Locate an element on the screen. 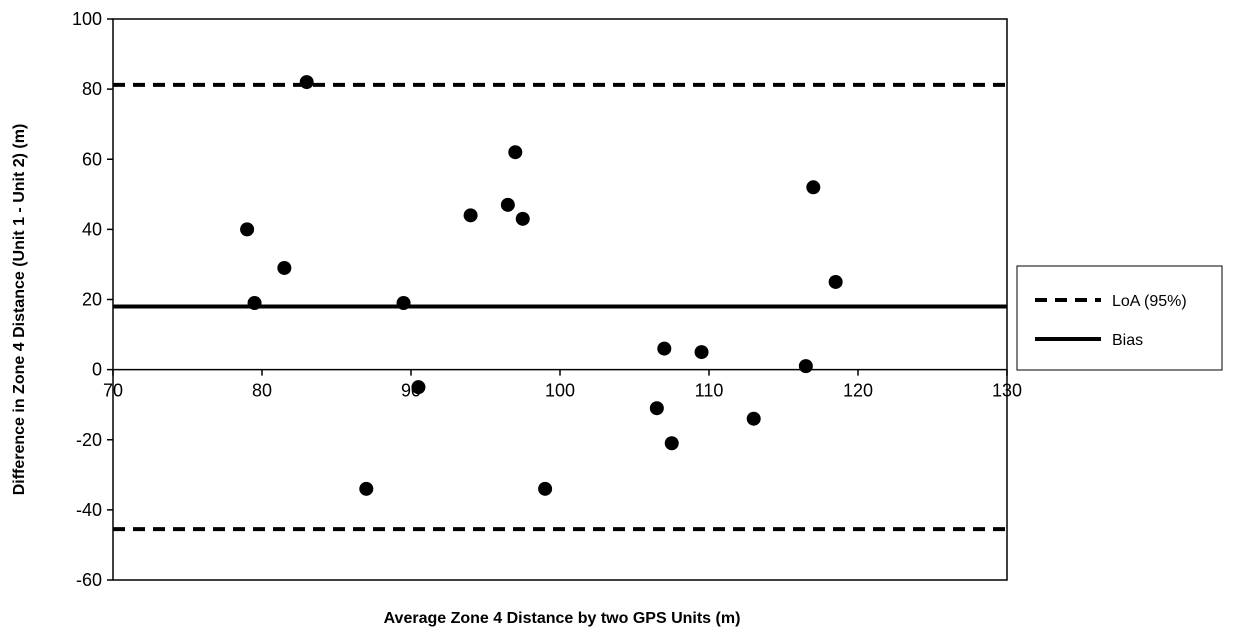  x-tick-label: 120 is located at coordinates (858, 391).